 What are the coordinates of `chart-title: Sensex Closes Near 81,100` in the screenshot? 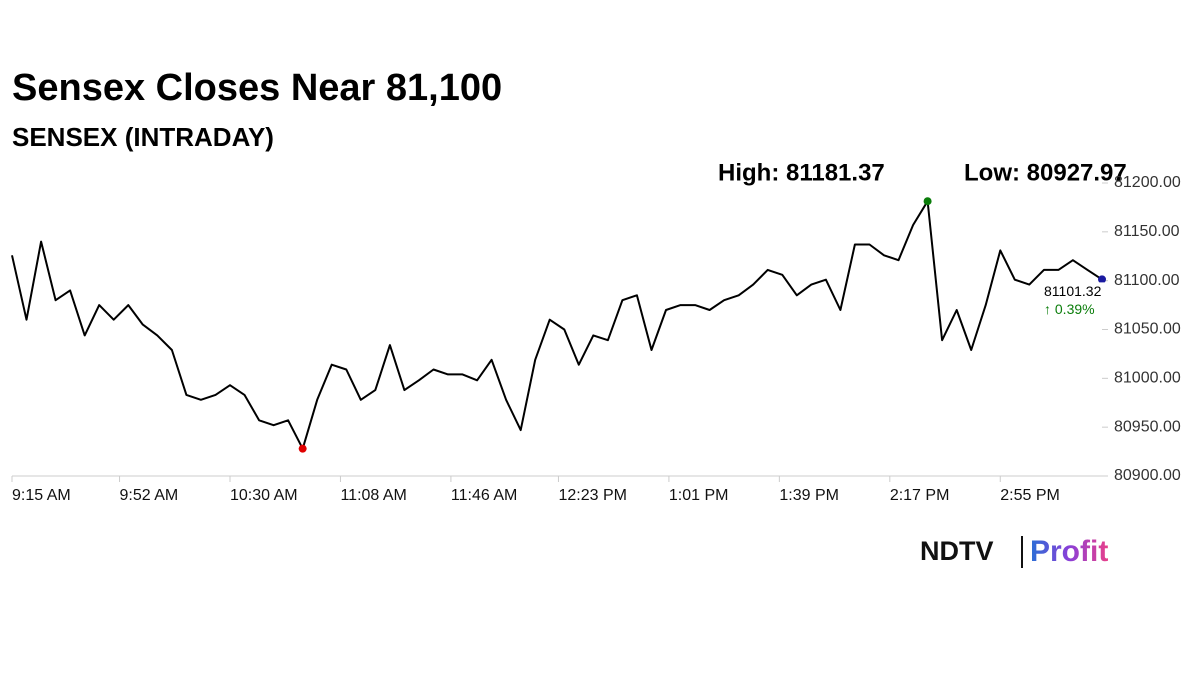 It's located at (257, 88).